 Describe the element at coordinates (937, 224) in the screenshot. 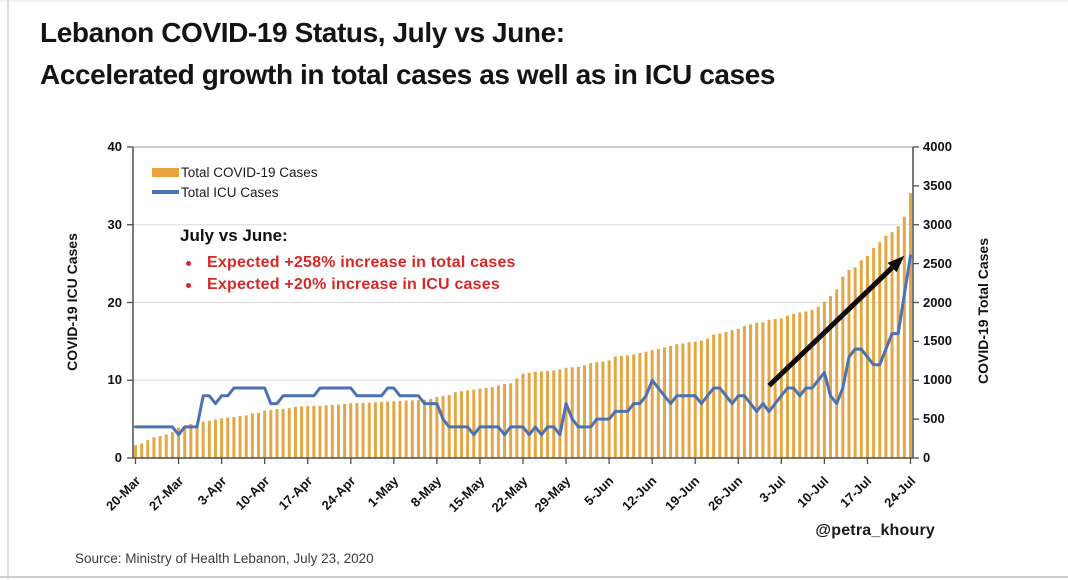

I see `right-axis-tick-label: 3000` at that location.